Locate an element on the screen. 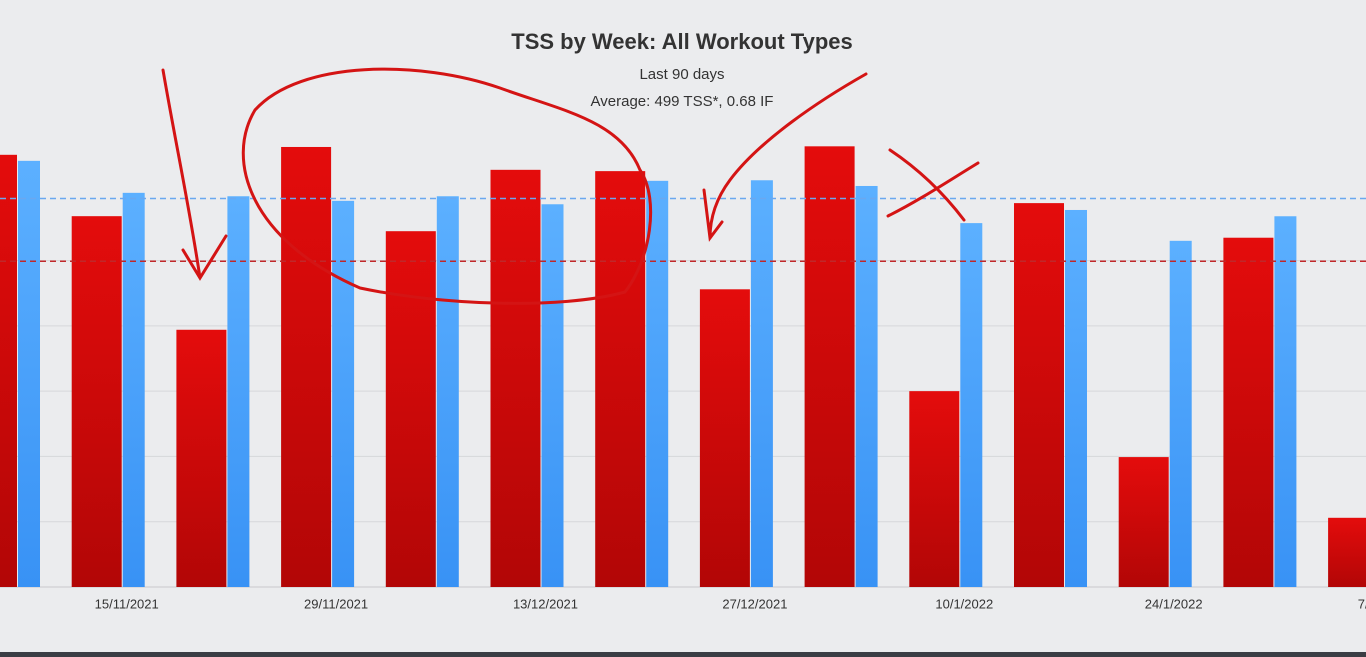  circle is located at coordinates (447, 186).